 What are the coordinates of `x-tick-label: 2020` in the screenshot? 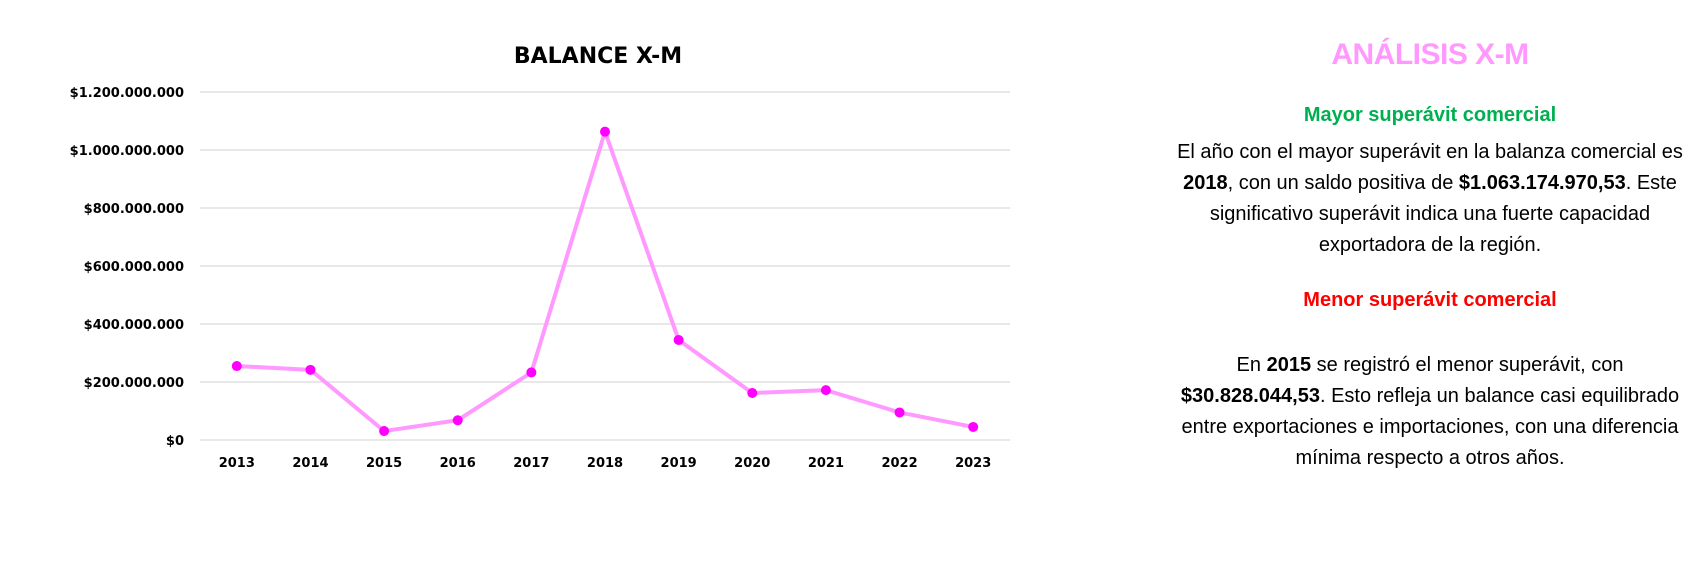 It's located at (752, 463).